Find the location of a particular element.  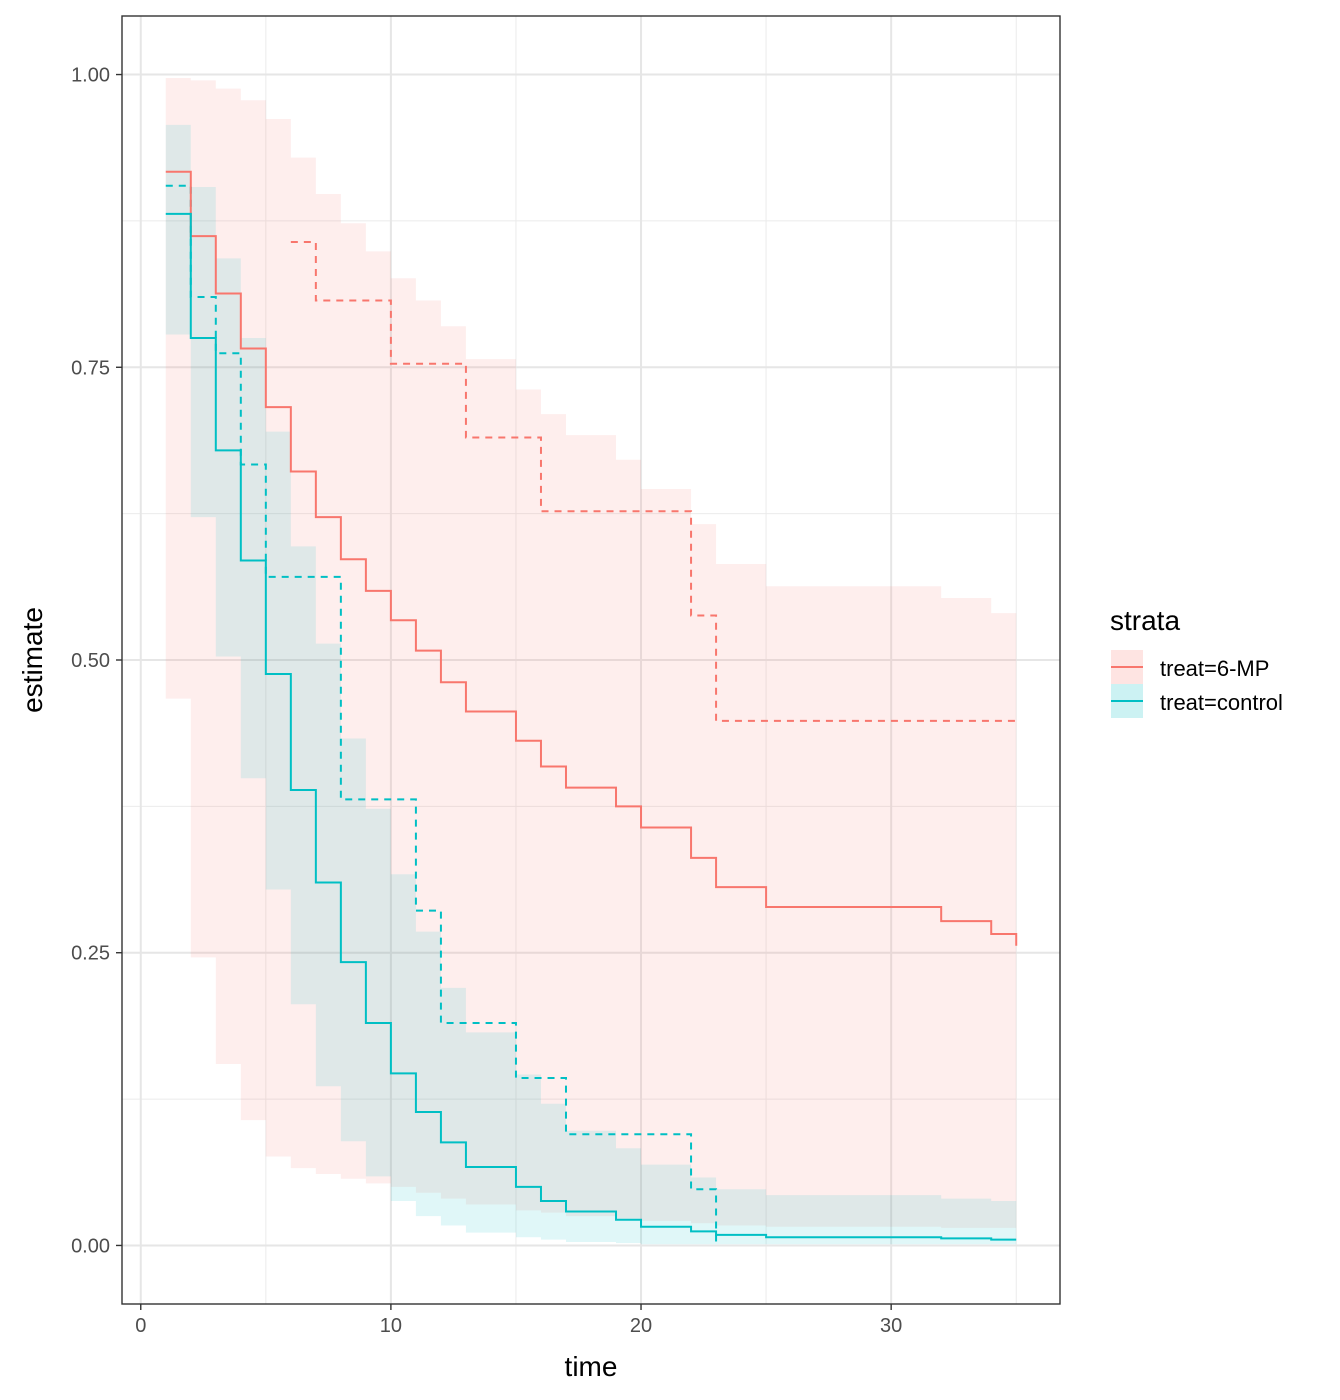

x-tick-label: 20 is located at coordinates (641, 1326).